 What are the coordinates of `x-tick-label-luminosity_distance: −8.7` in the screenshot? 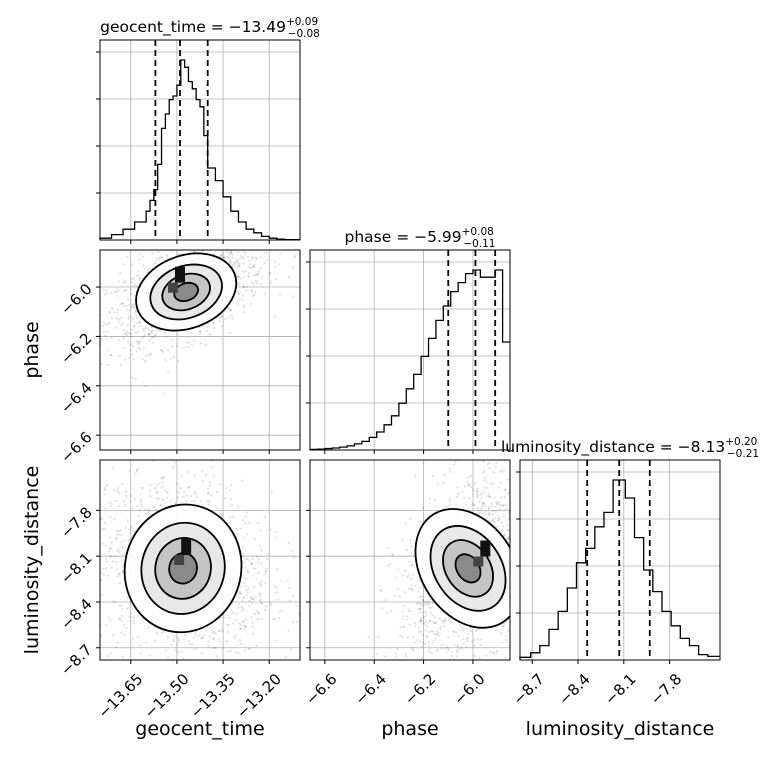 It's located at (528, 689).